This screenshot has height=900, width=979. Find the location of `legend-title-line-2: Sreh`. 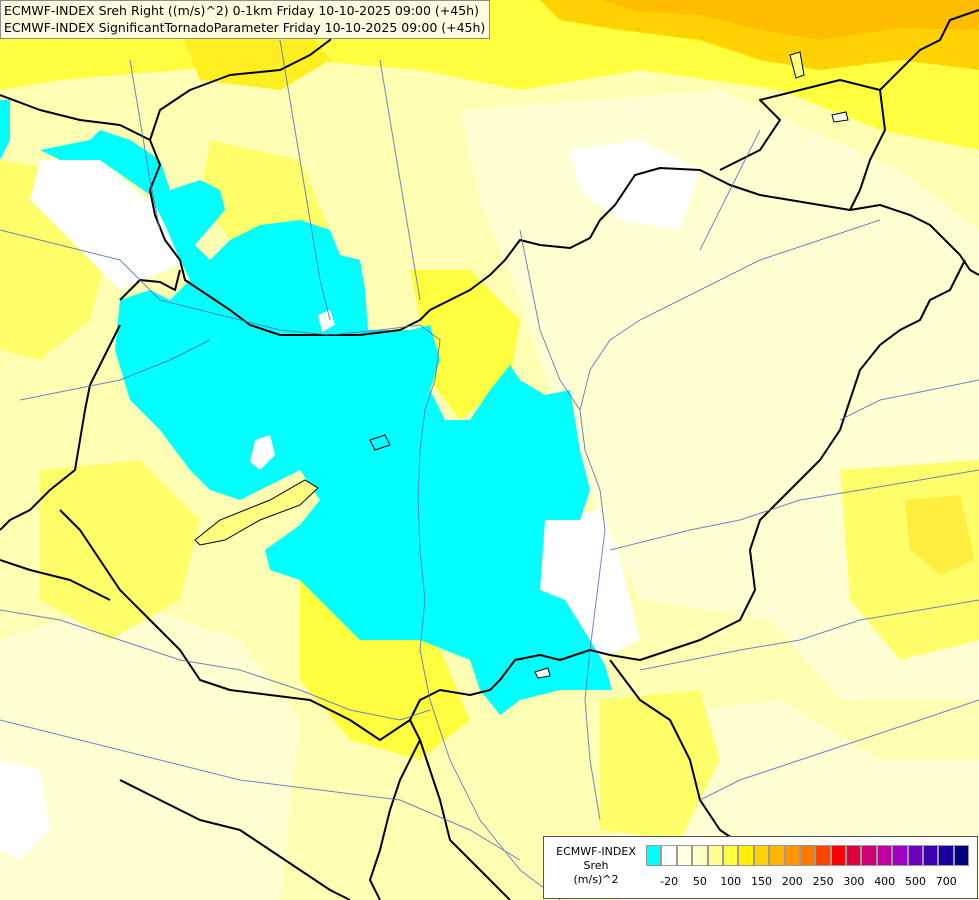

legend-title-line-2: Sreh is located at coordinates (596, 865).